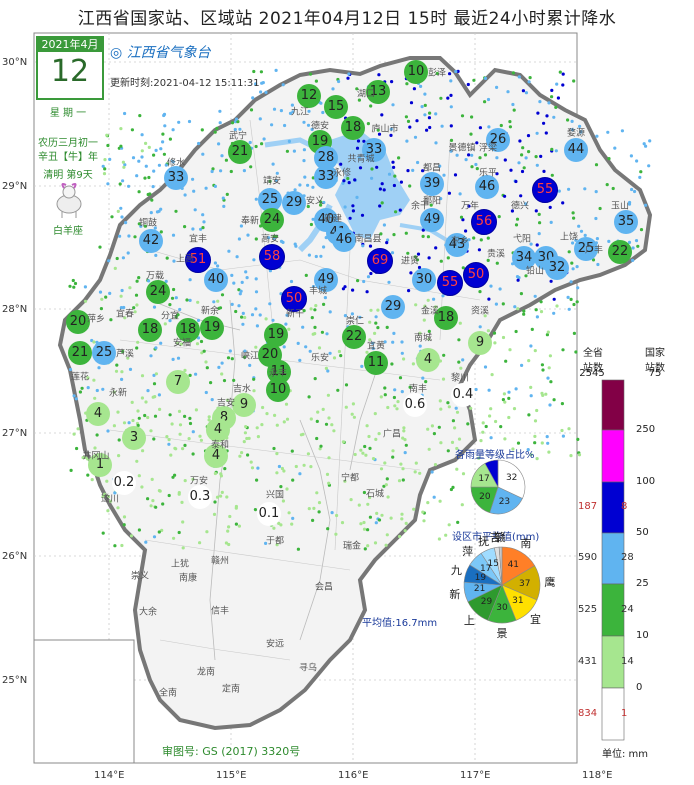 The width and height of the screenshot is (694, 785). I want to click on city-label: 广丰, so click(594, 250).